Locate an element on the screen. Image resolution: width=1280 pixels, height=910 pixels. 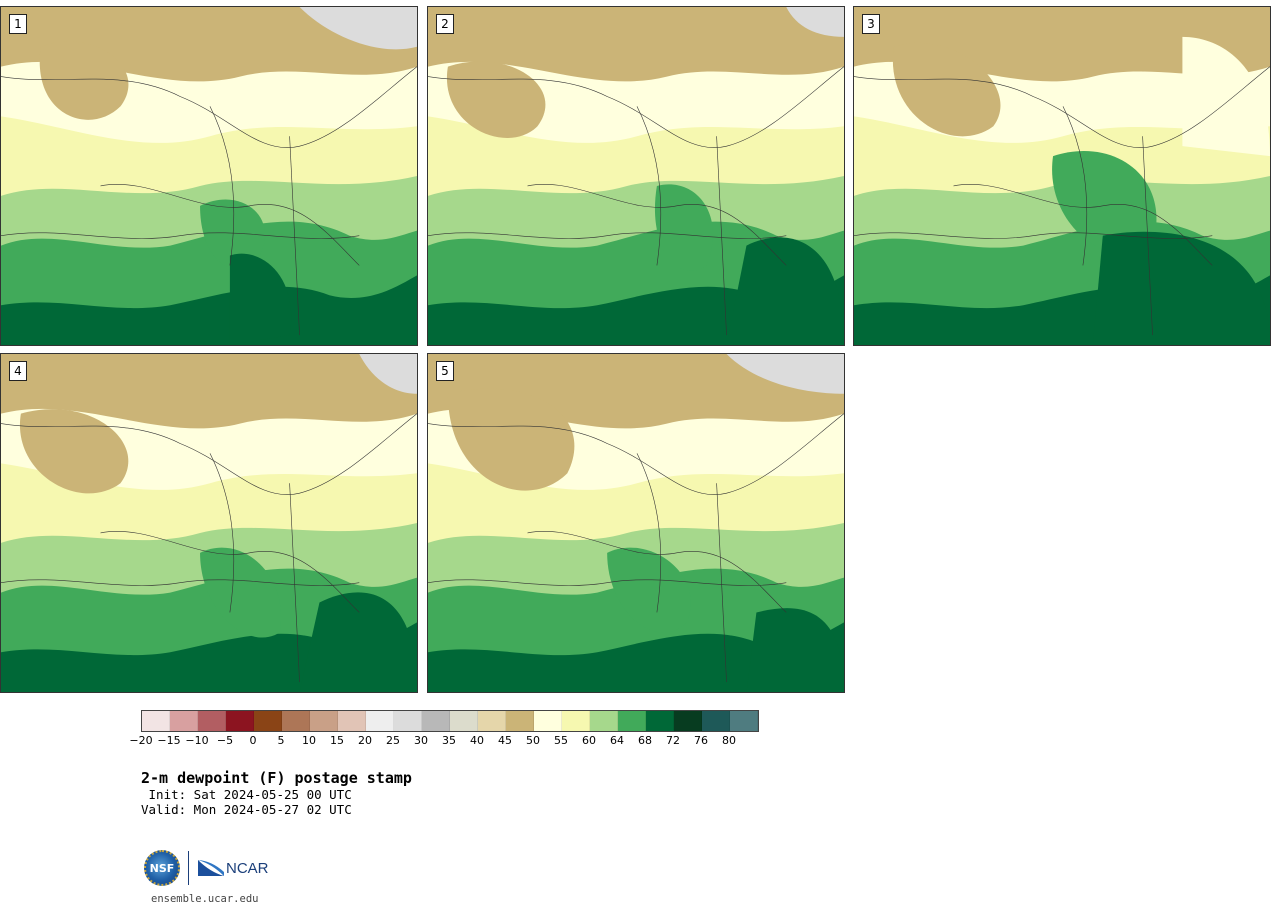
panel-number: 2 is located at coordinates (445, 24).